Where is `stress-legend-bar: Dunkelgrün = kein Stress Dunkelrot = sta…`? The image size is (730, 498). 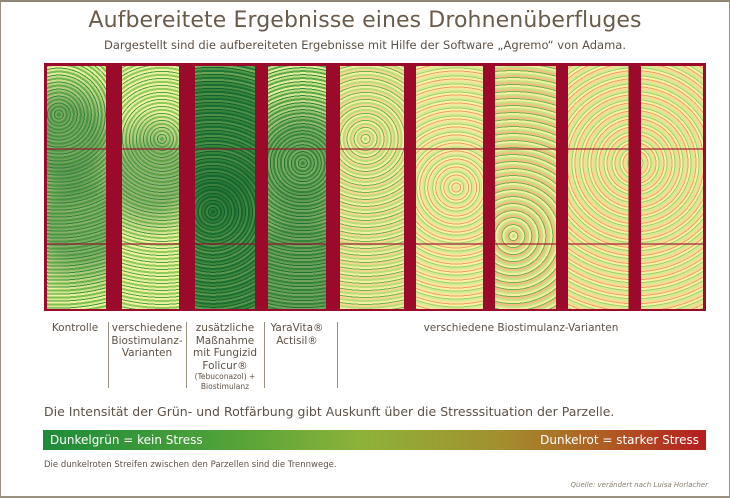 stress-legend-bar: Dunkelgrün = kein Stress Dunkelrot = sta… is located at coordinates (374, 440).